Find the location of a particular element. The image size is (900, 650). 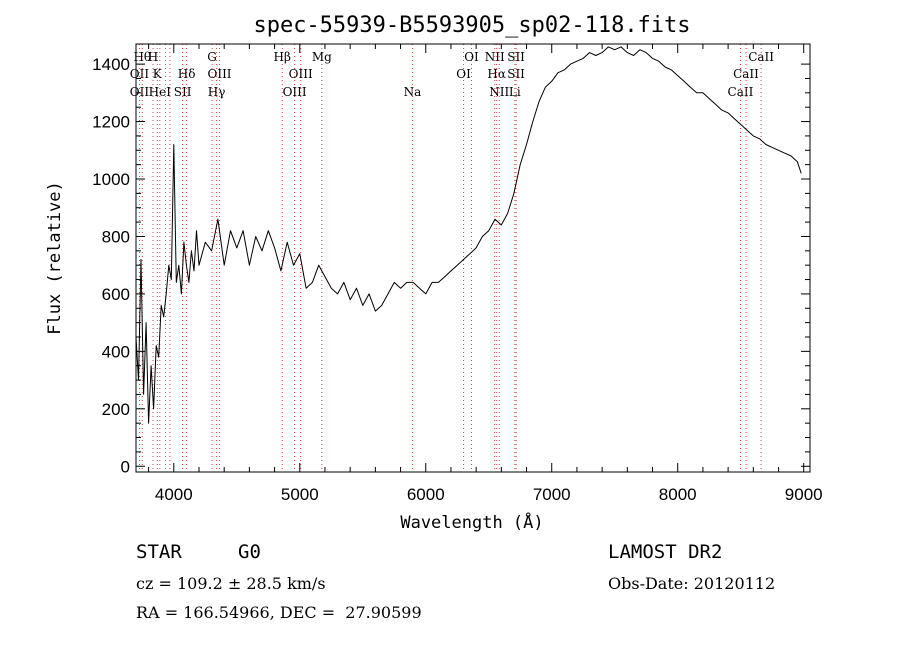

y-tick-label: 600 is located at coordinates (116, 294).